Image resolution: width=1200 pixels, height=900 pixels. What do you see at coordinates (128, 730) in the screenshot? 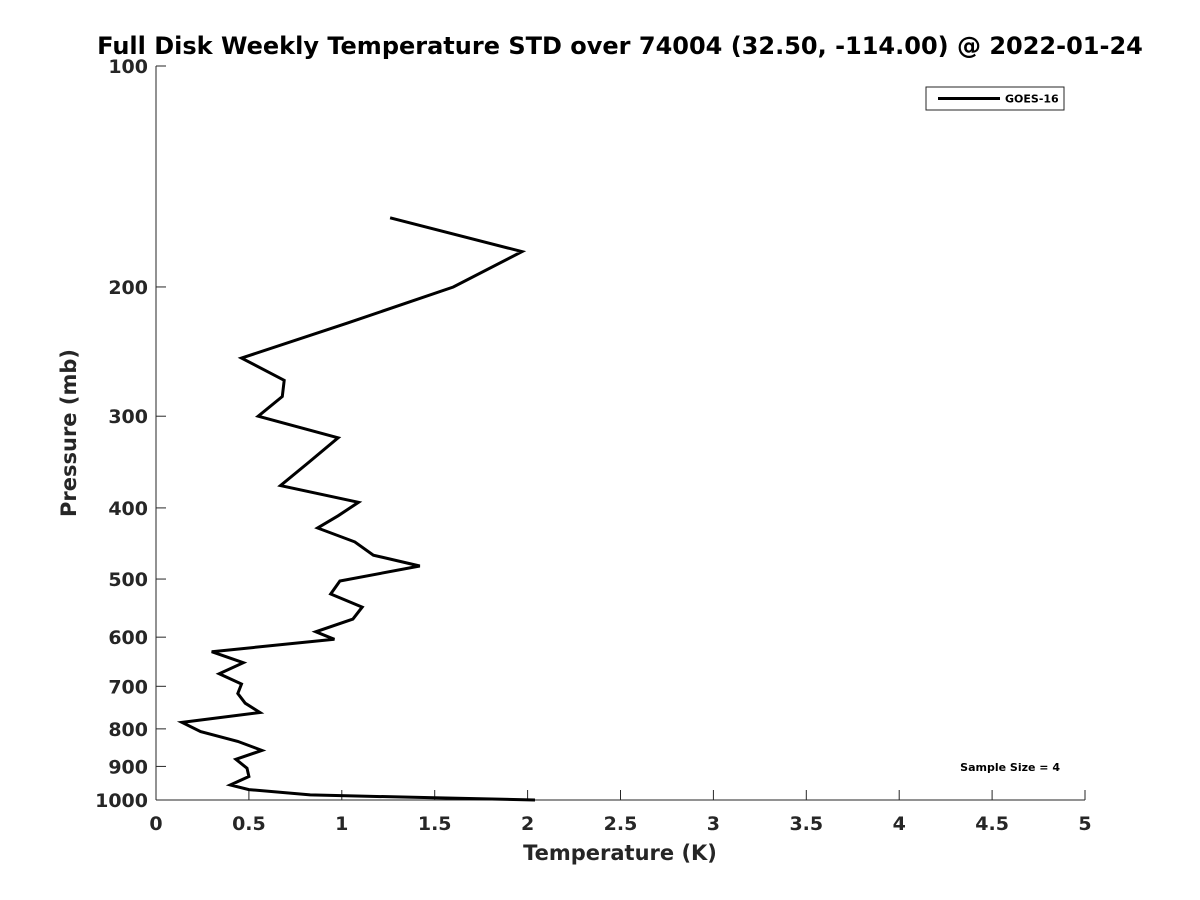
I see `y-tick-label: 800` at bounding box center [128, 730].